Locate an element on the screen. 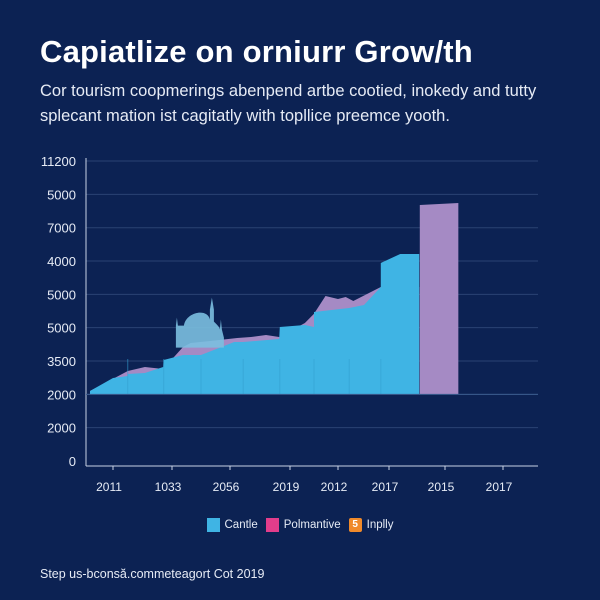 This screenshot has width=600, height=600. y-tick-label: 3500 is located at coordinates (61, 361).